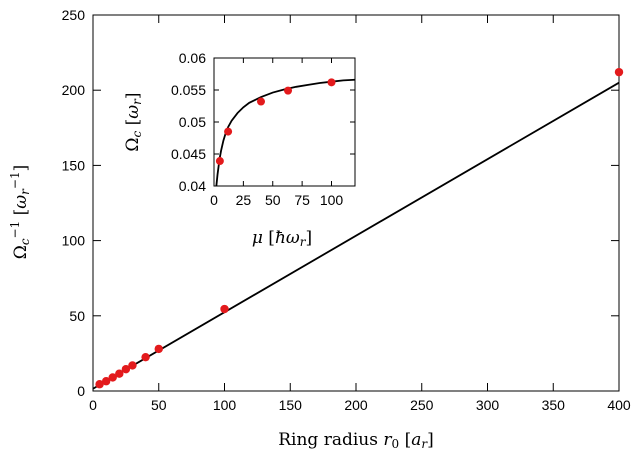 This screenshot has height=455, width=644. I want to click on main-x-tick-label: 200, so click(356, 405).